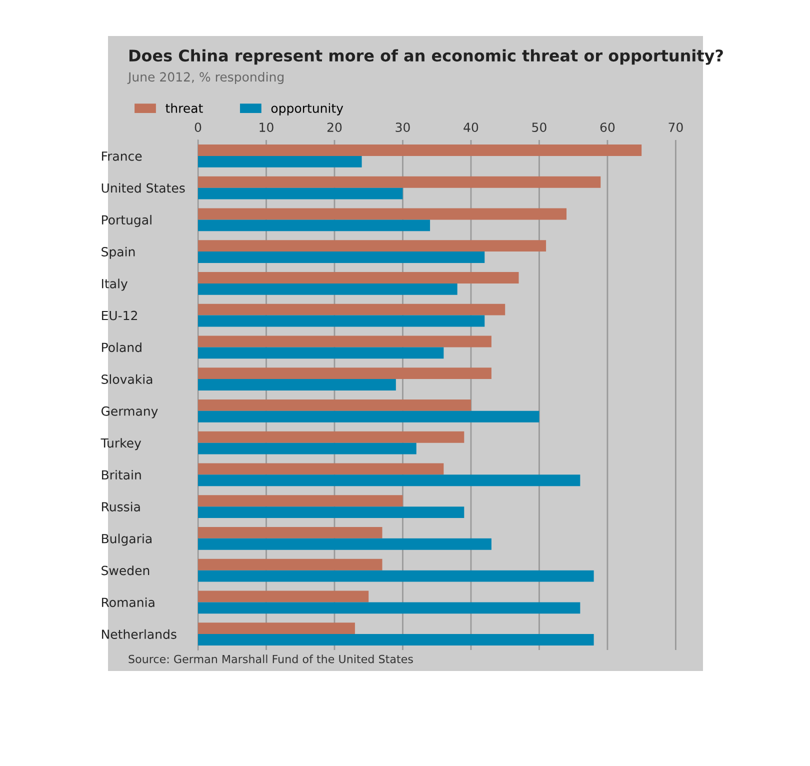 Image resolution: width=810 pixels, height=766 pixels. What do you see at coordinates (198, 127) in the screenshot?
I see `x-tick-label: 0` at bounding box center [198, 127].